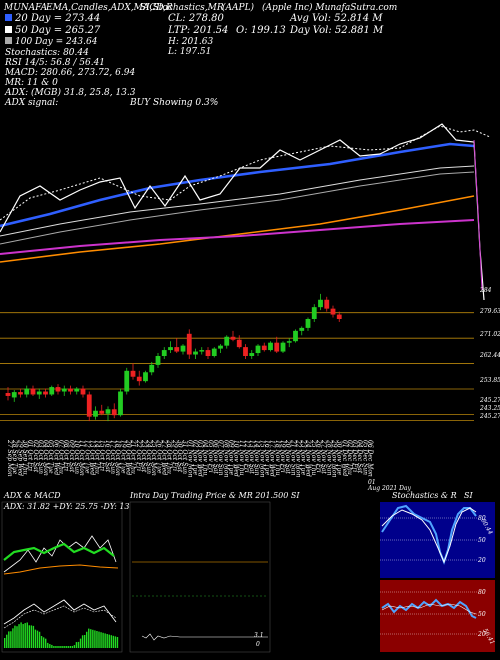 This screenshot has width=500, height=660. What do you see at coordinates (174, 455) in the screenshot?
I see `x-axis-label: 29 Oct Fri` at bounding box center [174, 455].